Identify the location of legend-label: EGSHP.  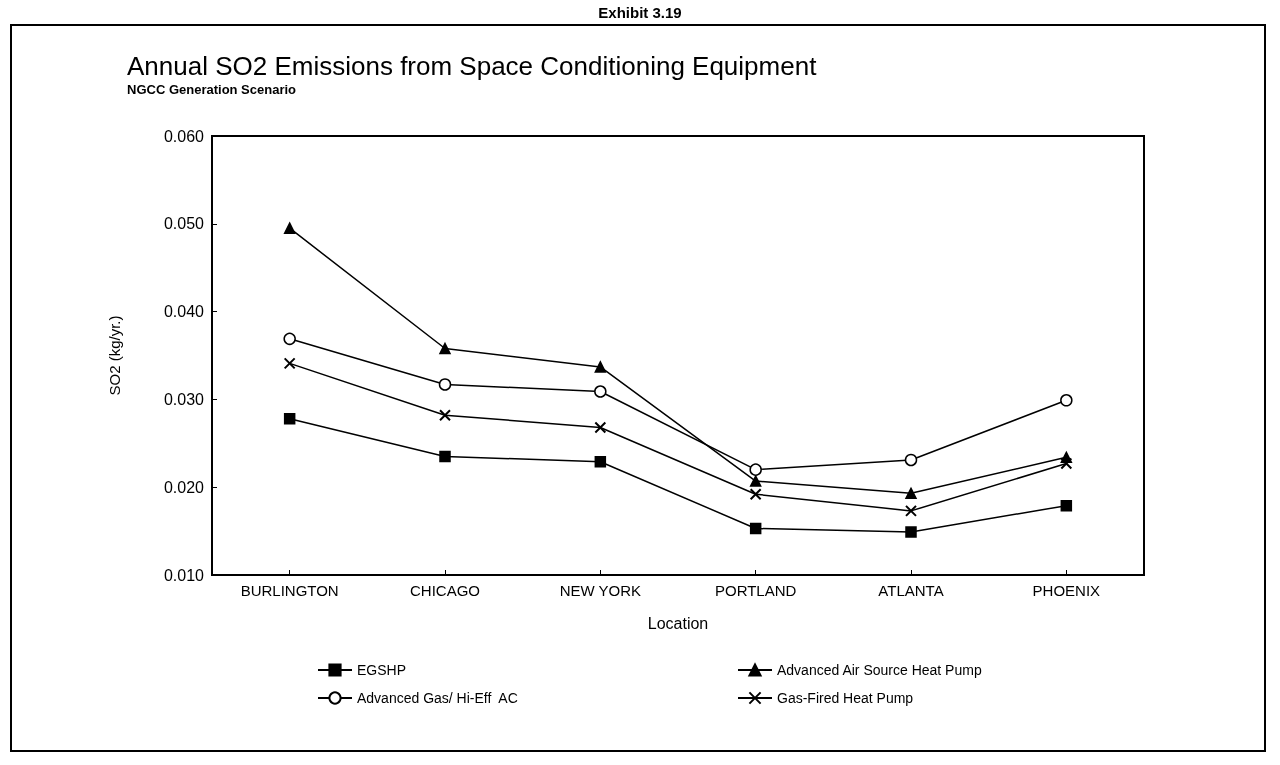
(382, 670).